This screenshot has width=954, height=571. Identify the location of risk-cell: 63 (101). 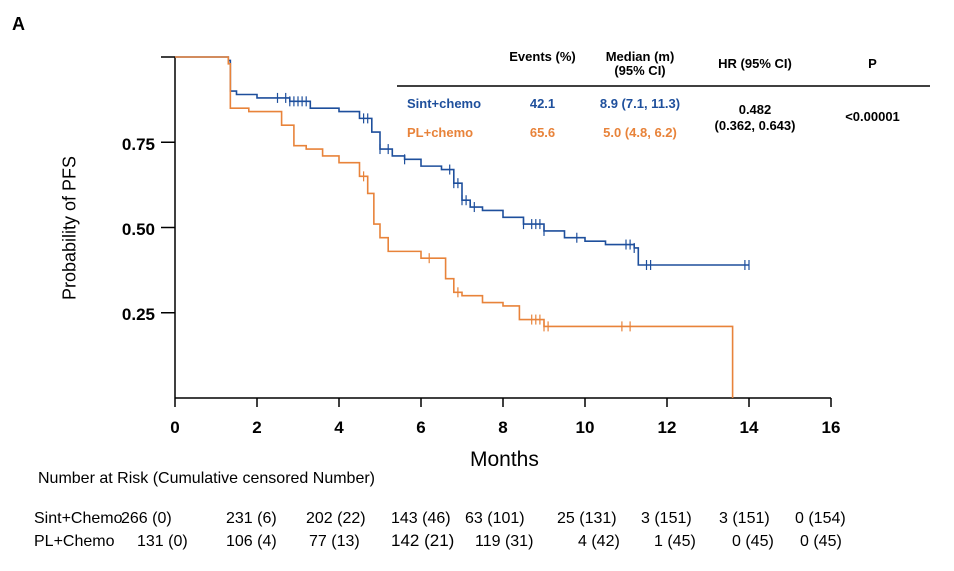
(495, 518).